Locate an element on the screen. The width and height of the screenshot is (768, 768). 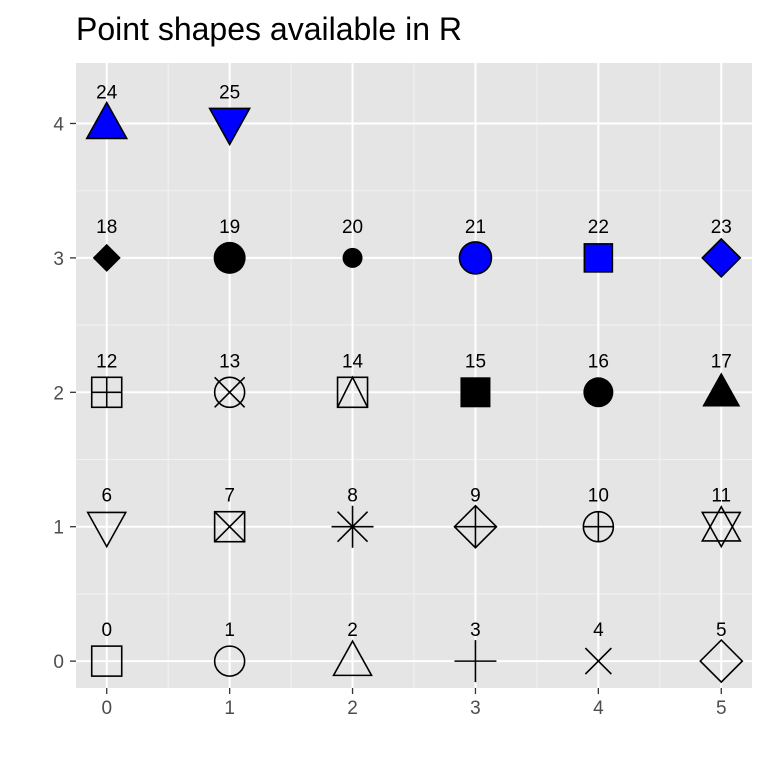
y-tick-label: 1 is located at coordinates (58, 528).